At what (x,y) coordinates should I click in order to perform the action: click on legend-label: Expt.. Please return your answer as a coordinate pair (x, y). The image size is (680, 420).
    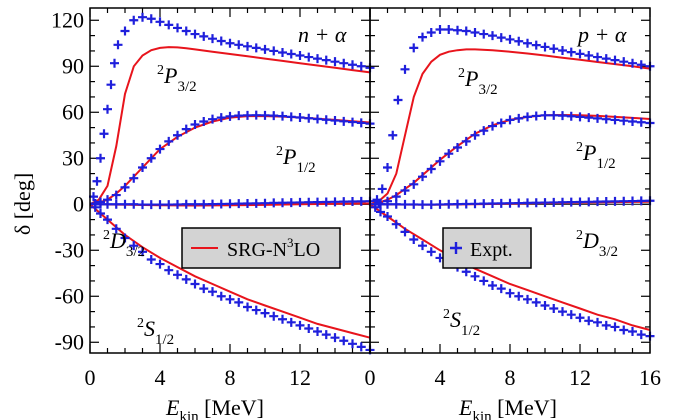
    Looking at the image, I should click on (491, 250).